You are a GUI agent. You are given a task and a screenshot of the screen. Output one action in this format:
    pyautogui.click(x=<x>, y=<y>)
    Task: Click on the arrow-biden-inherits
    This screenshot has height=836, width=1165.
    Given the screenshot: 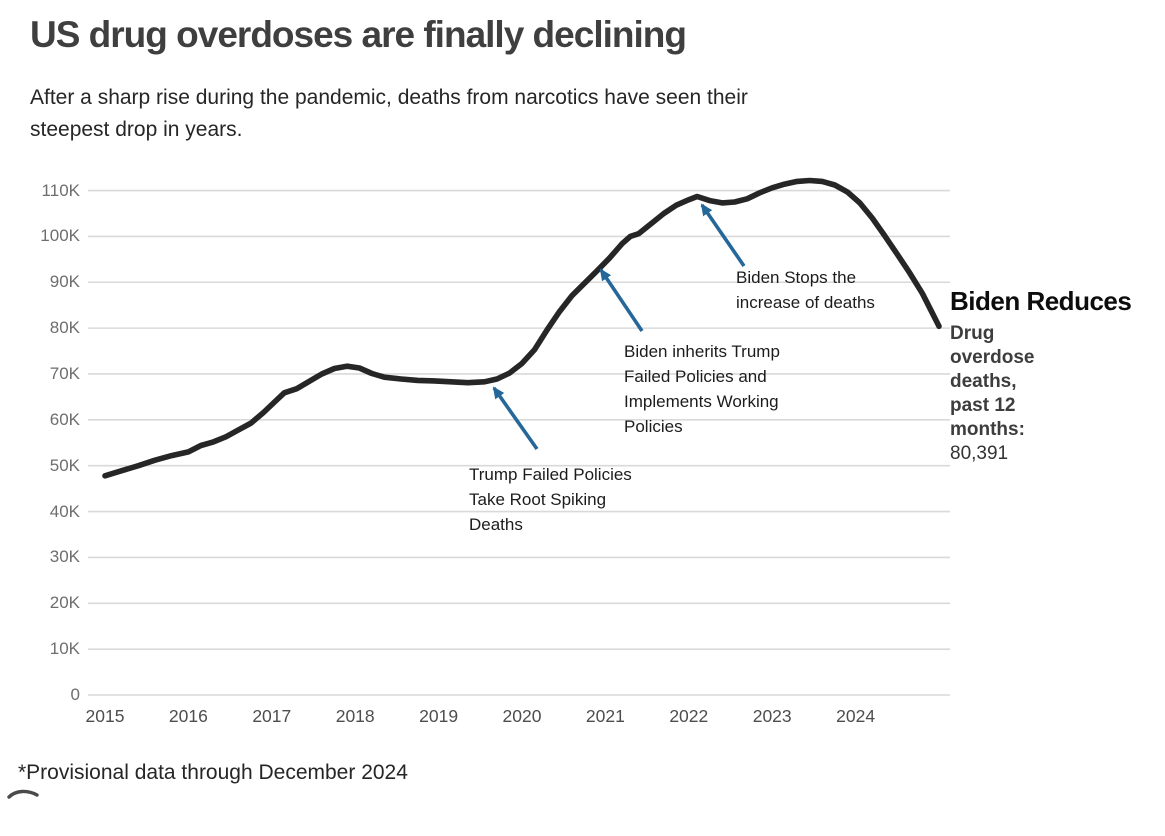 What is the action you would take?
    pyautogui.click(x=621, y=300)
    